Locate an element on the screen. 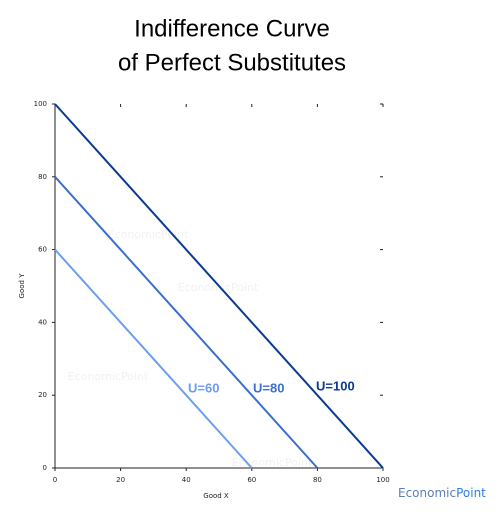 The width and height of the screenshot is (500, 517). x-tick-label: 80 is located at coordinates (317, 480).